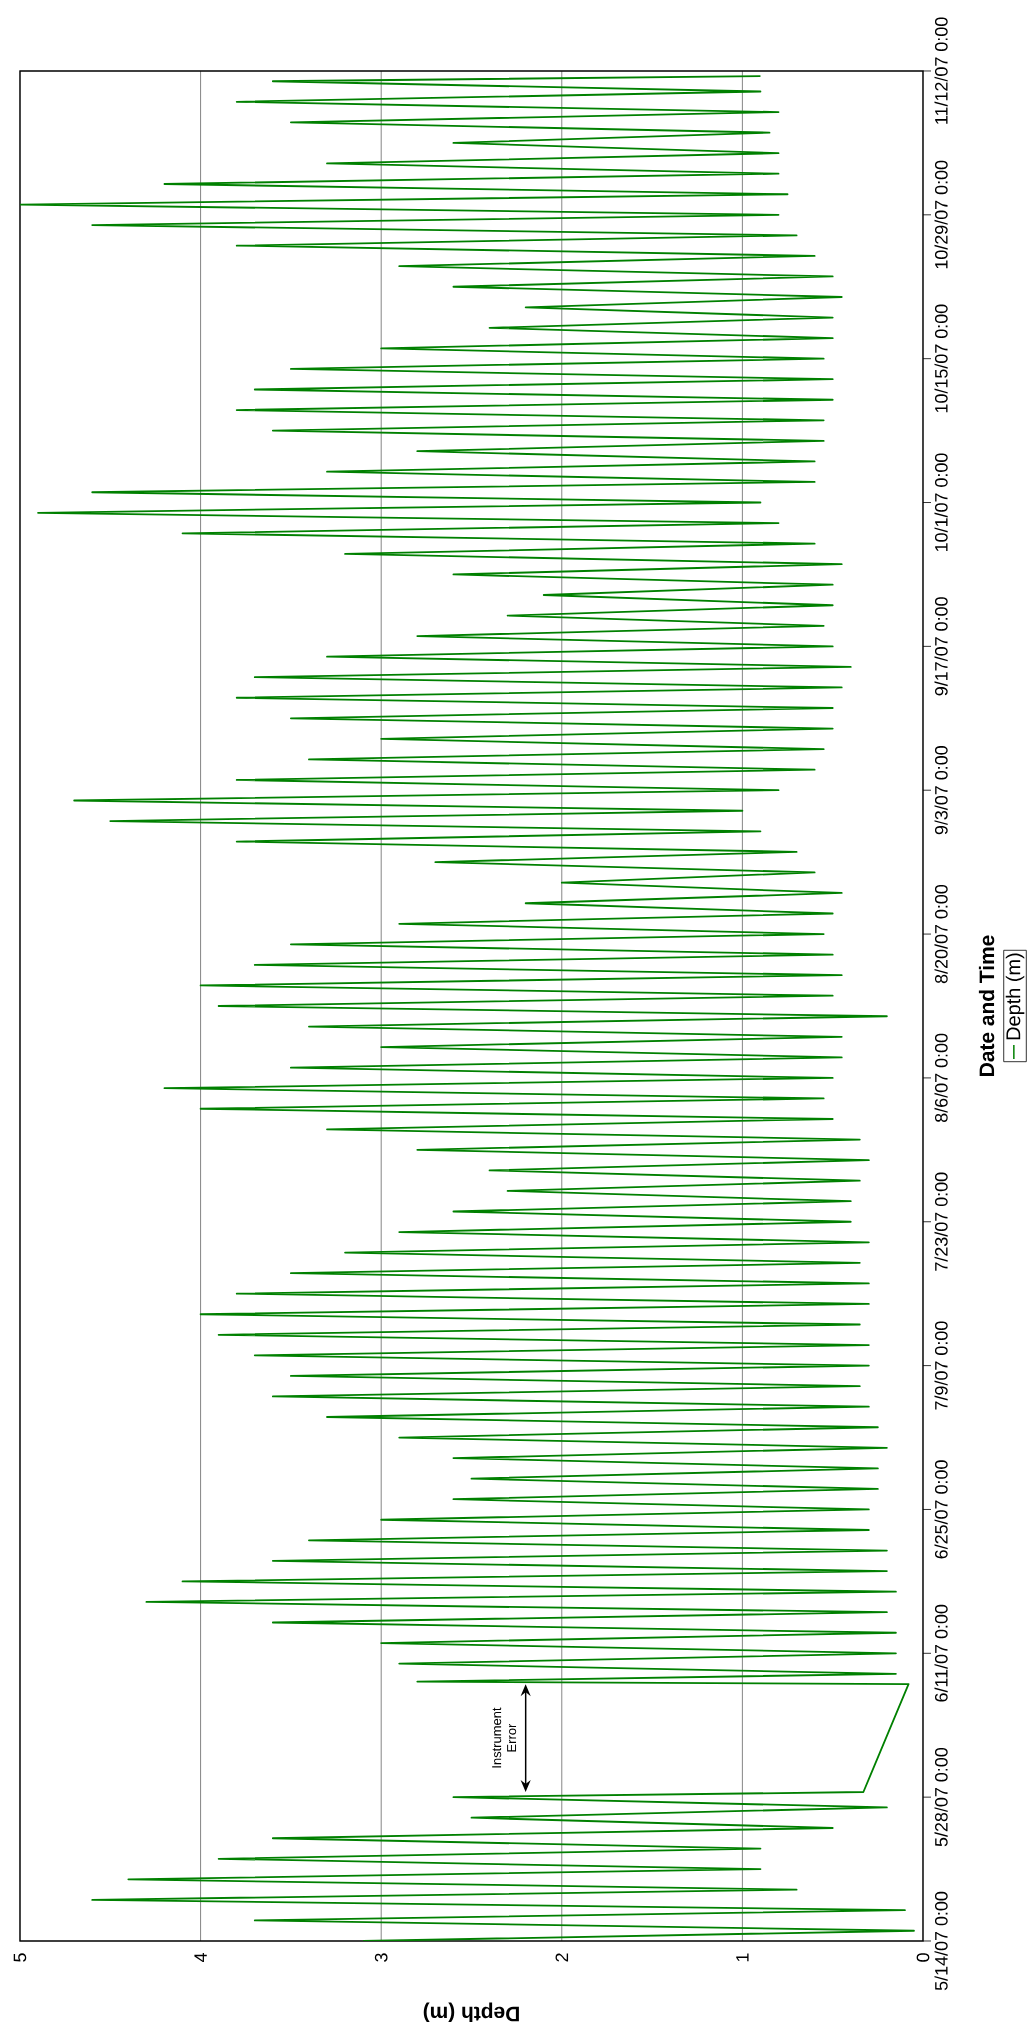  Describe the element at coordinates (941, 934) in the screenshot. I see `y-tick-label: 8/20/07 0:00` at that location.